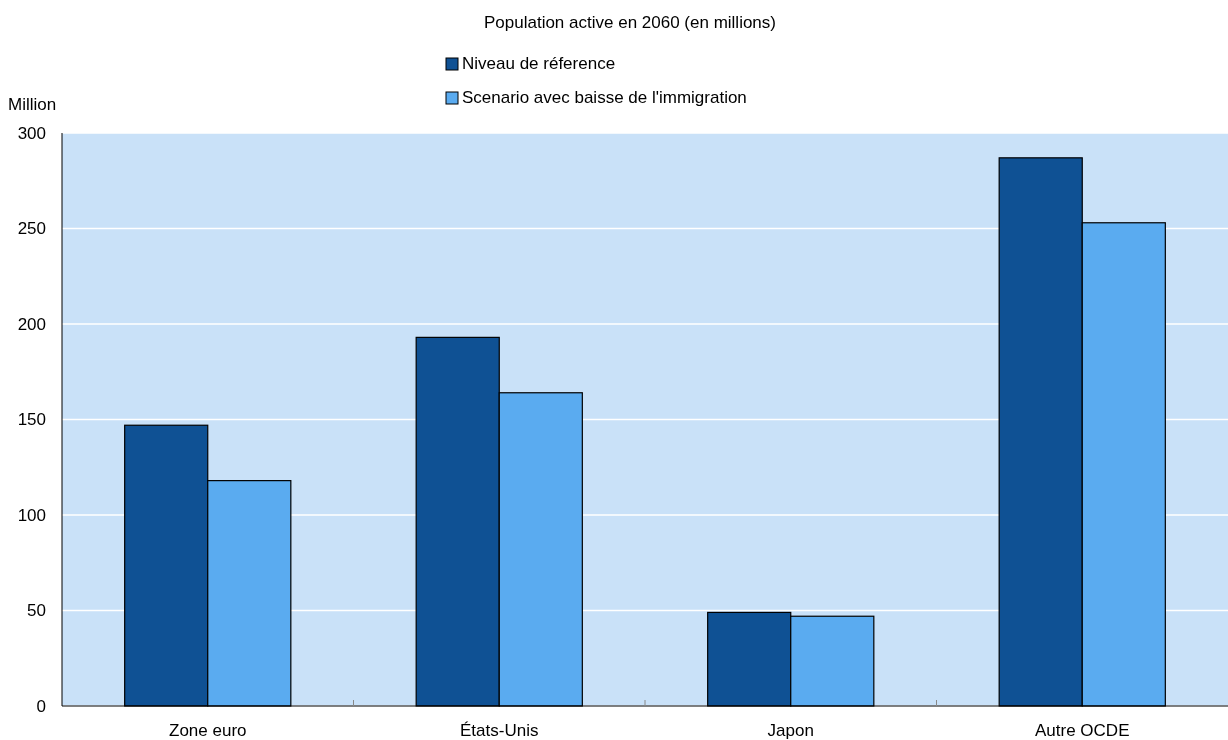  What do you see at coordinates (31, 229) in the screenshot?
I see `y-tick-label: 250` at bounding box center [31, 229].